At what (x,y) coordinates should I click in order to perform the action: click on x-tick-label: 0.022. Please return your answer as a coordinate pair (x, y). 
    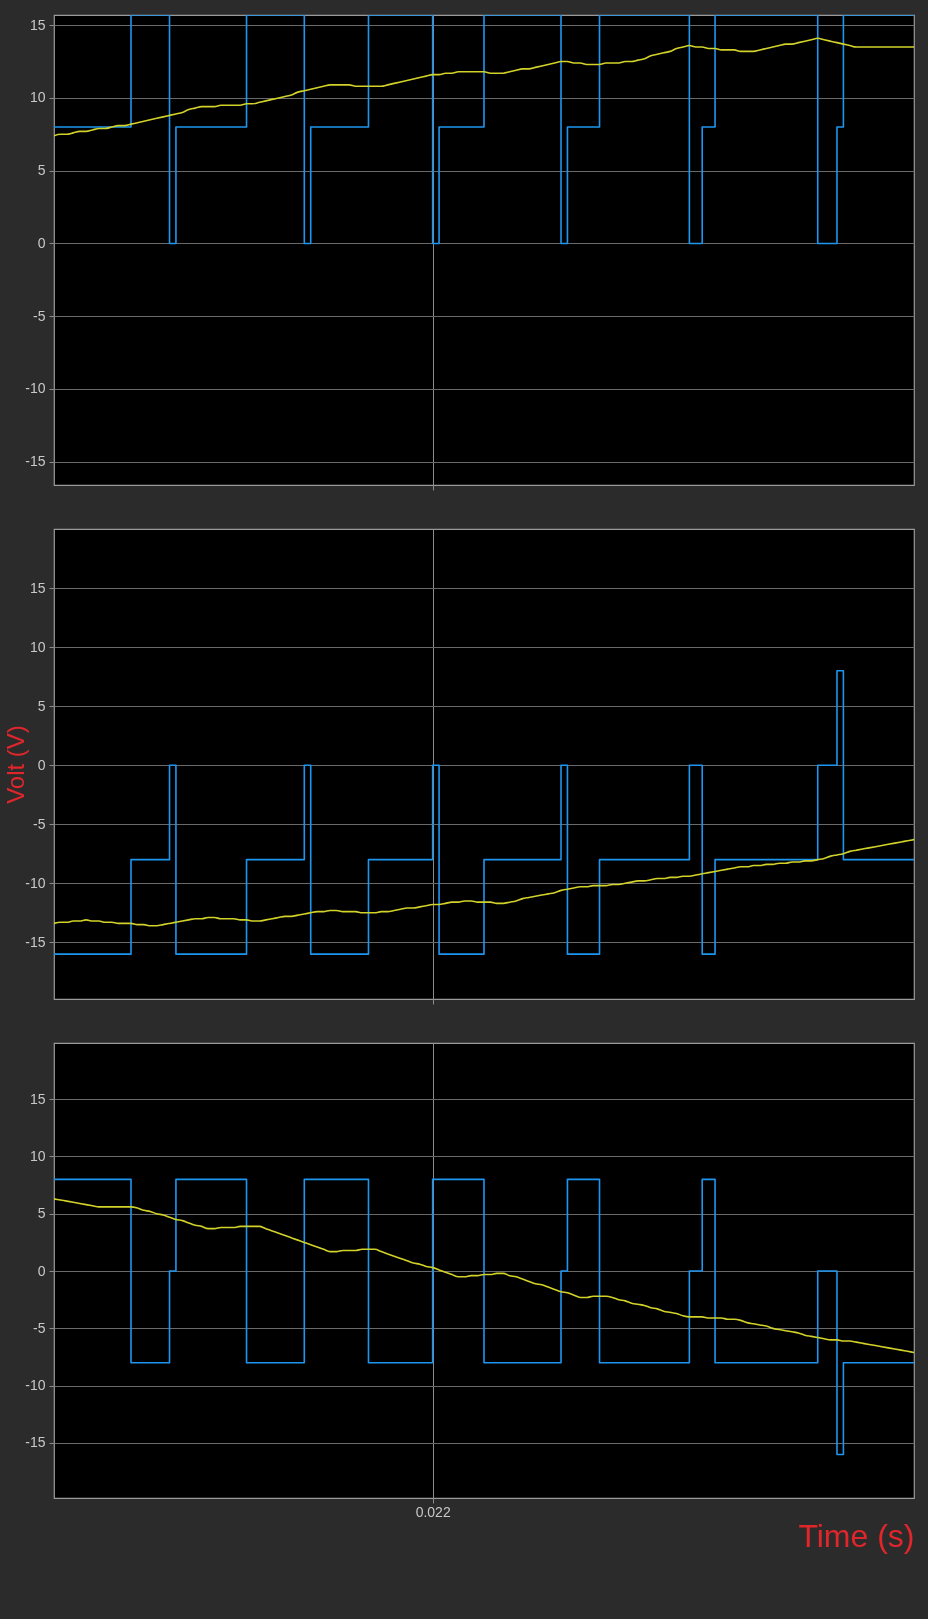
    Looking at the image, I should click on (433, 1511).